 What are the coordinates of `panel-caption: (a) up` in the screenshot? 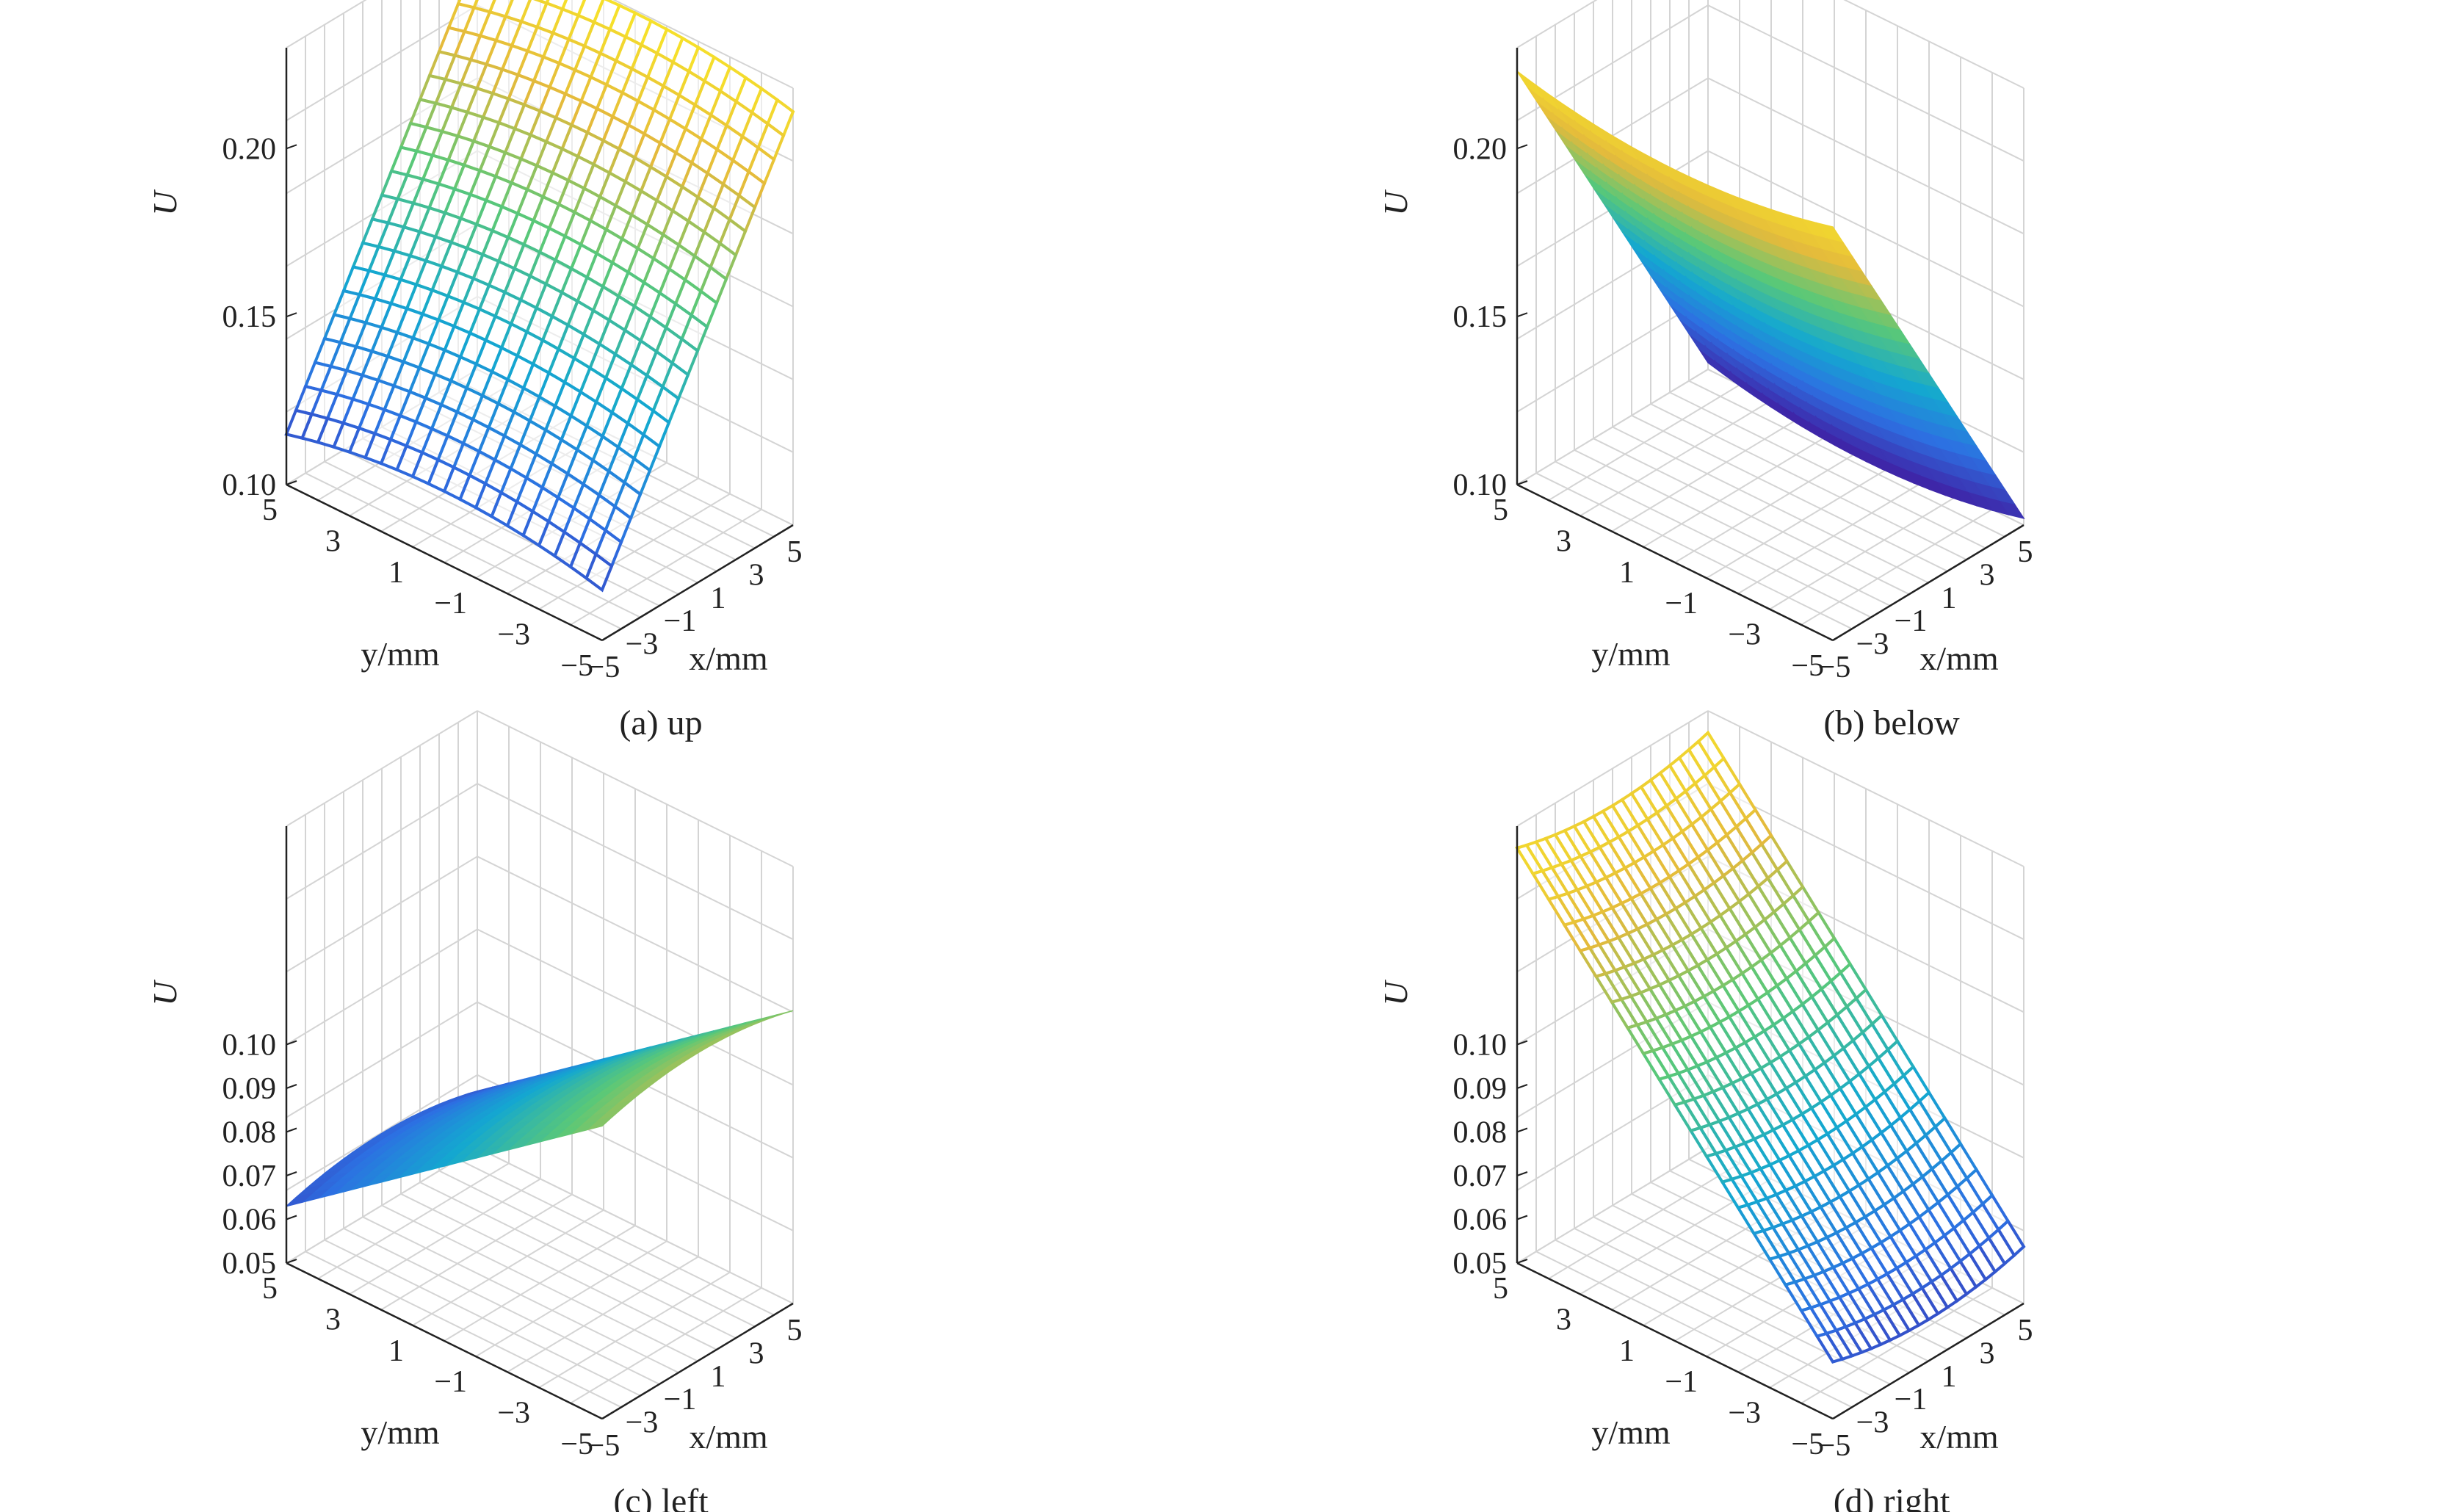 It's located at (660, 723).